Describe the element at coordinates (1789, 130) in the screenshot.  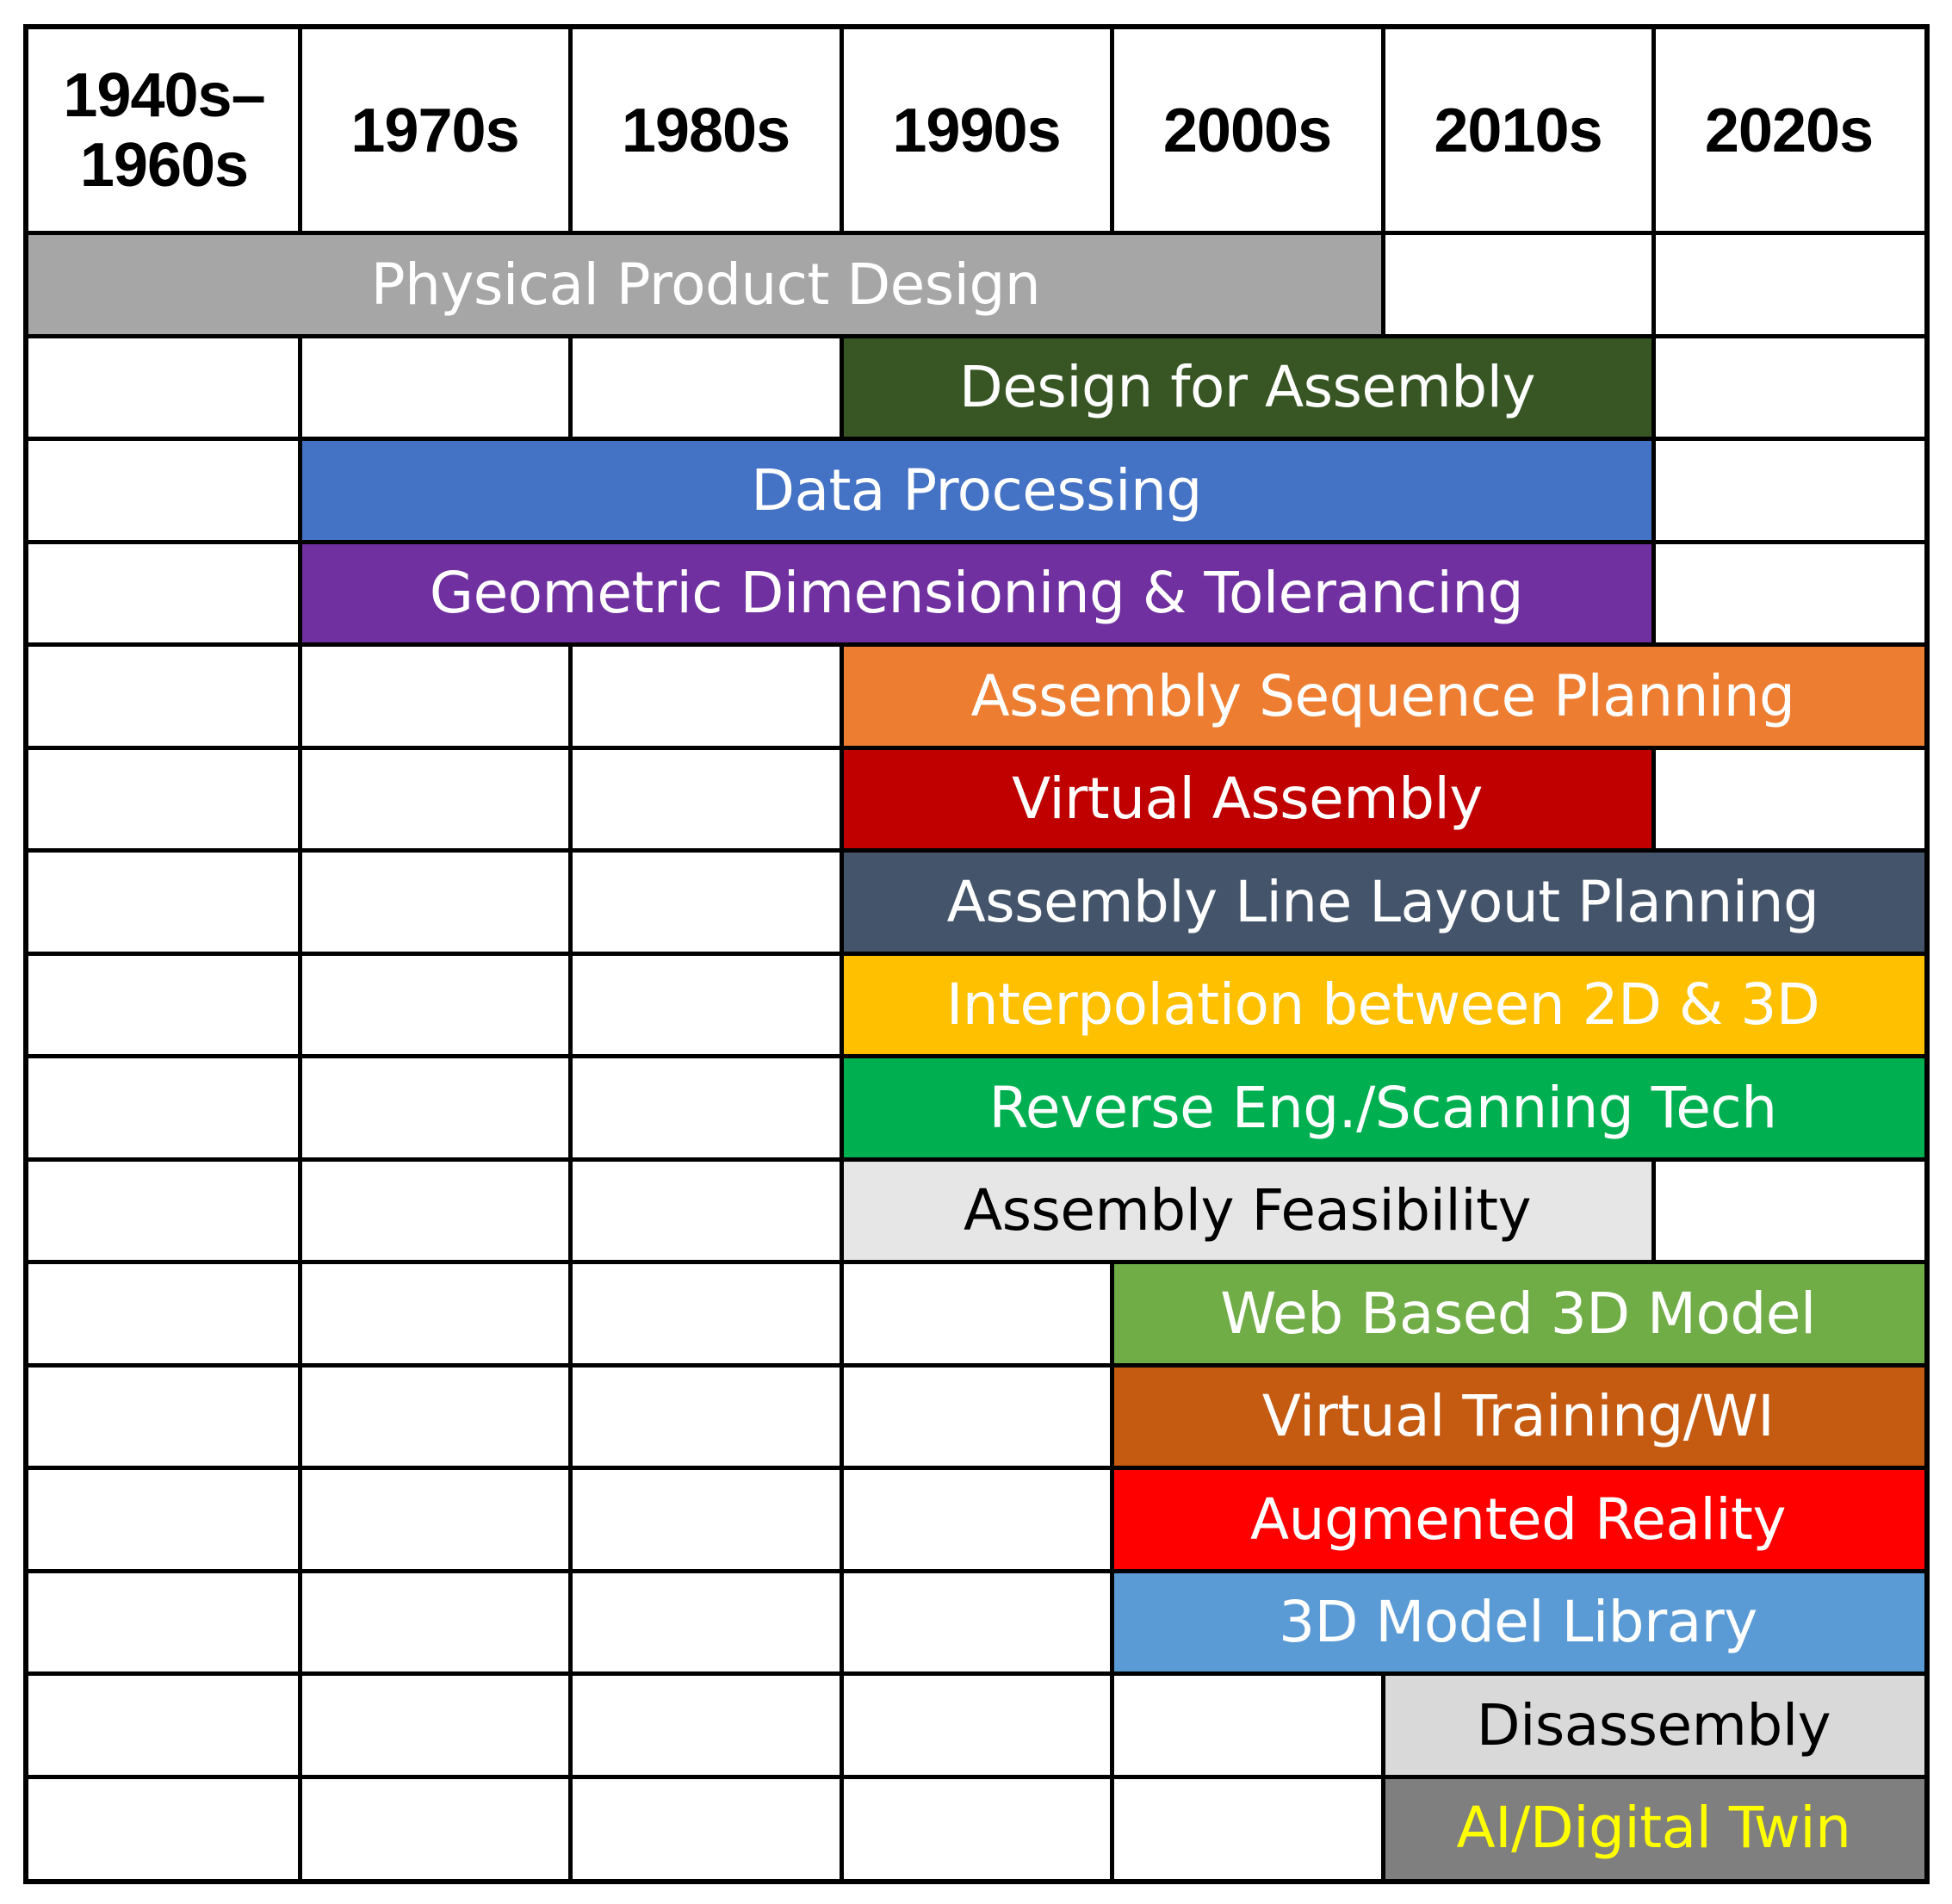
I see `decade-header-6: 2020s` at that location.